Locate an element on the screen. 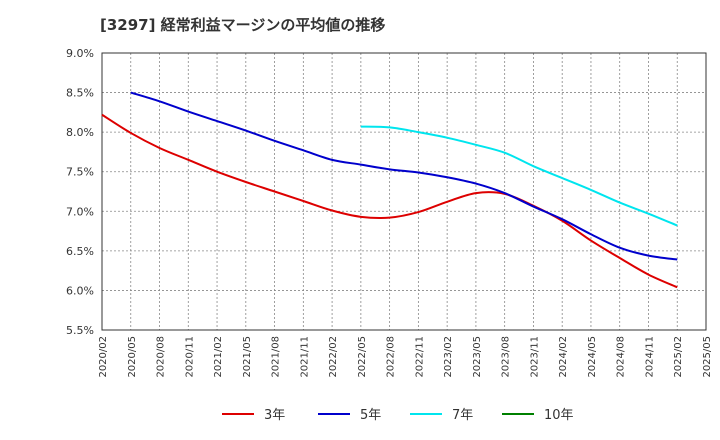 Image resolution: width=720 pixels, height=440 pixels. x-tick-label: 2022/08 is located at coordinates (391, 357).